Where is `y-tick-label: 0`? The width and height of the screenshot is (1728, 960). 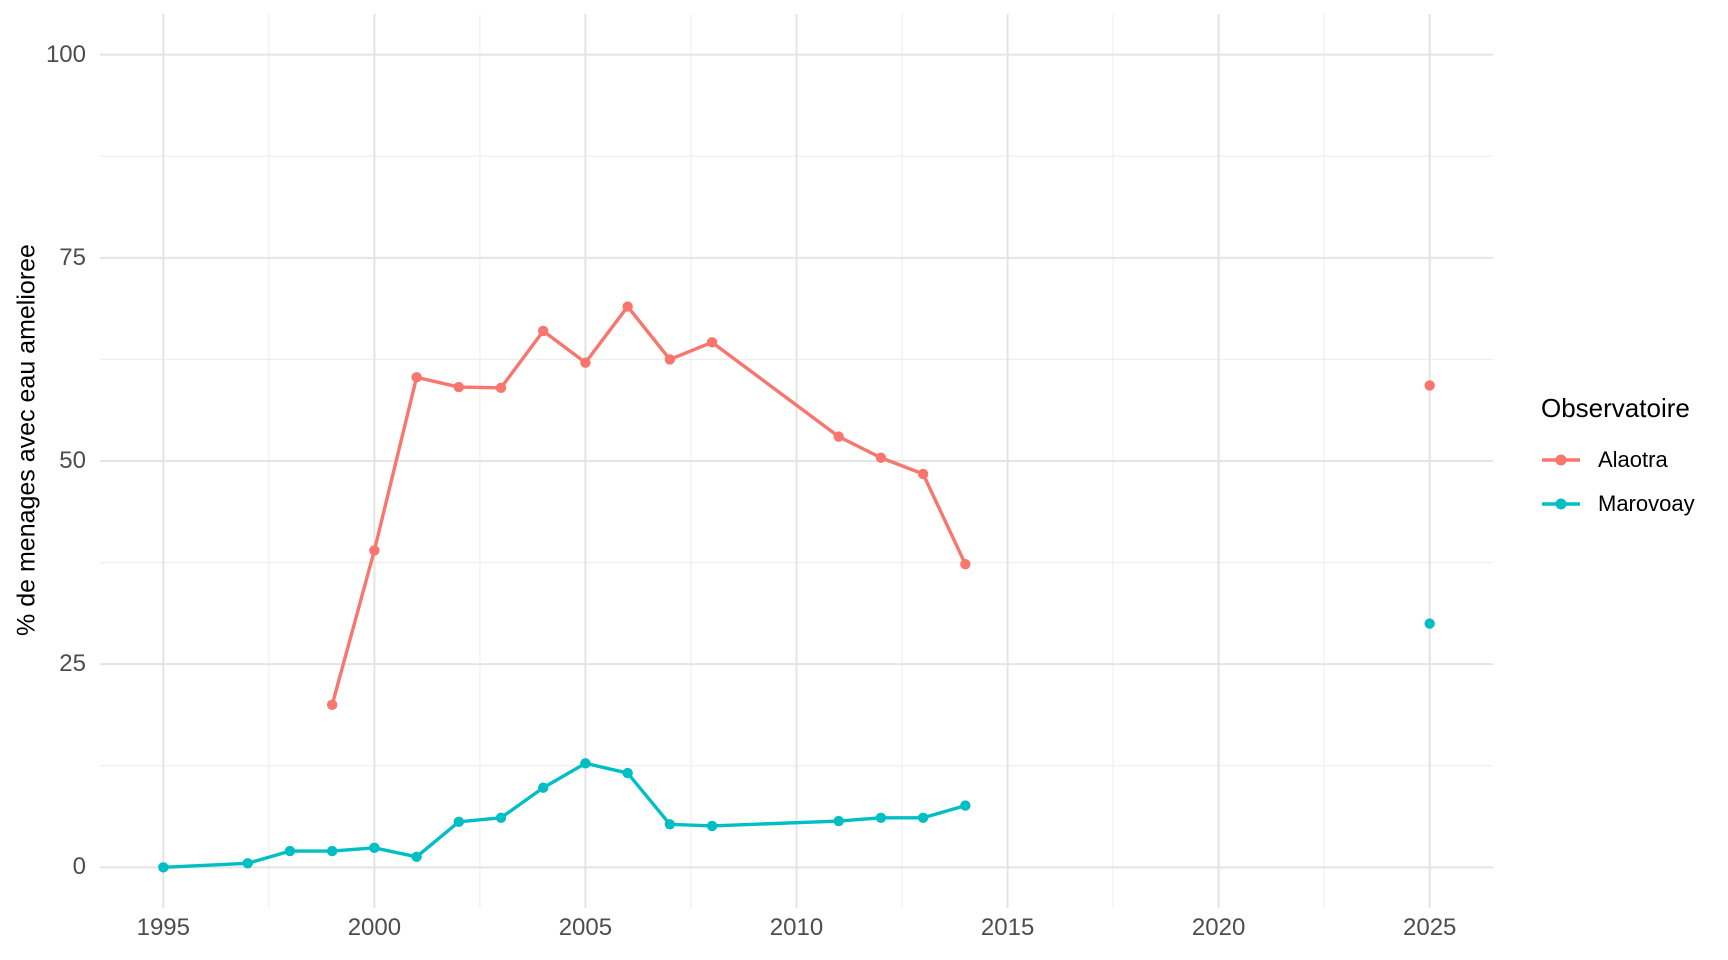 y-tick-label: 0 is located at coordinates (79, 867).